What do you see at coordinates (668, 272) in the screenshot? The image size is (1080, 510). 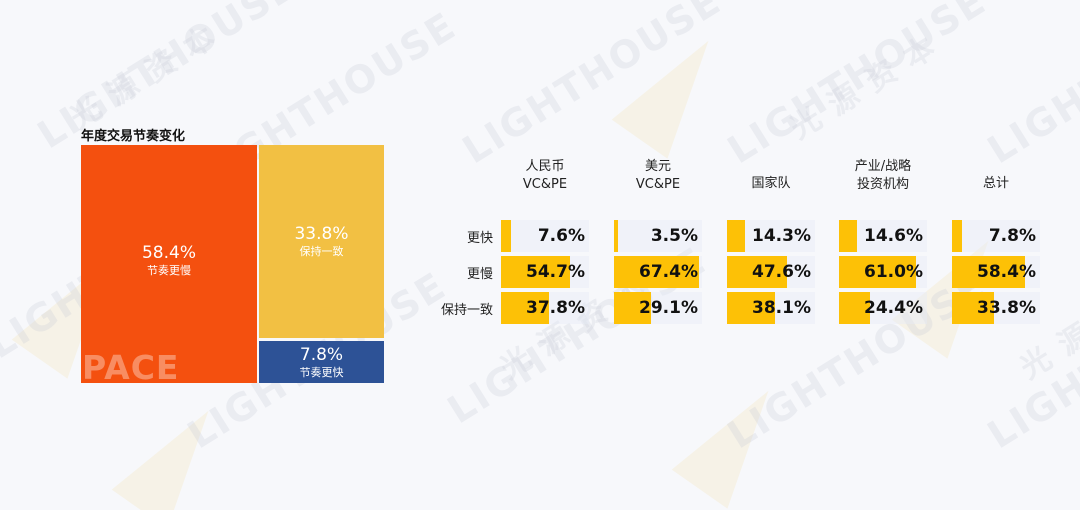 I see `value-label: 67.4%` at bounding box center [668, 272].